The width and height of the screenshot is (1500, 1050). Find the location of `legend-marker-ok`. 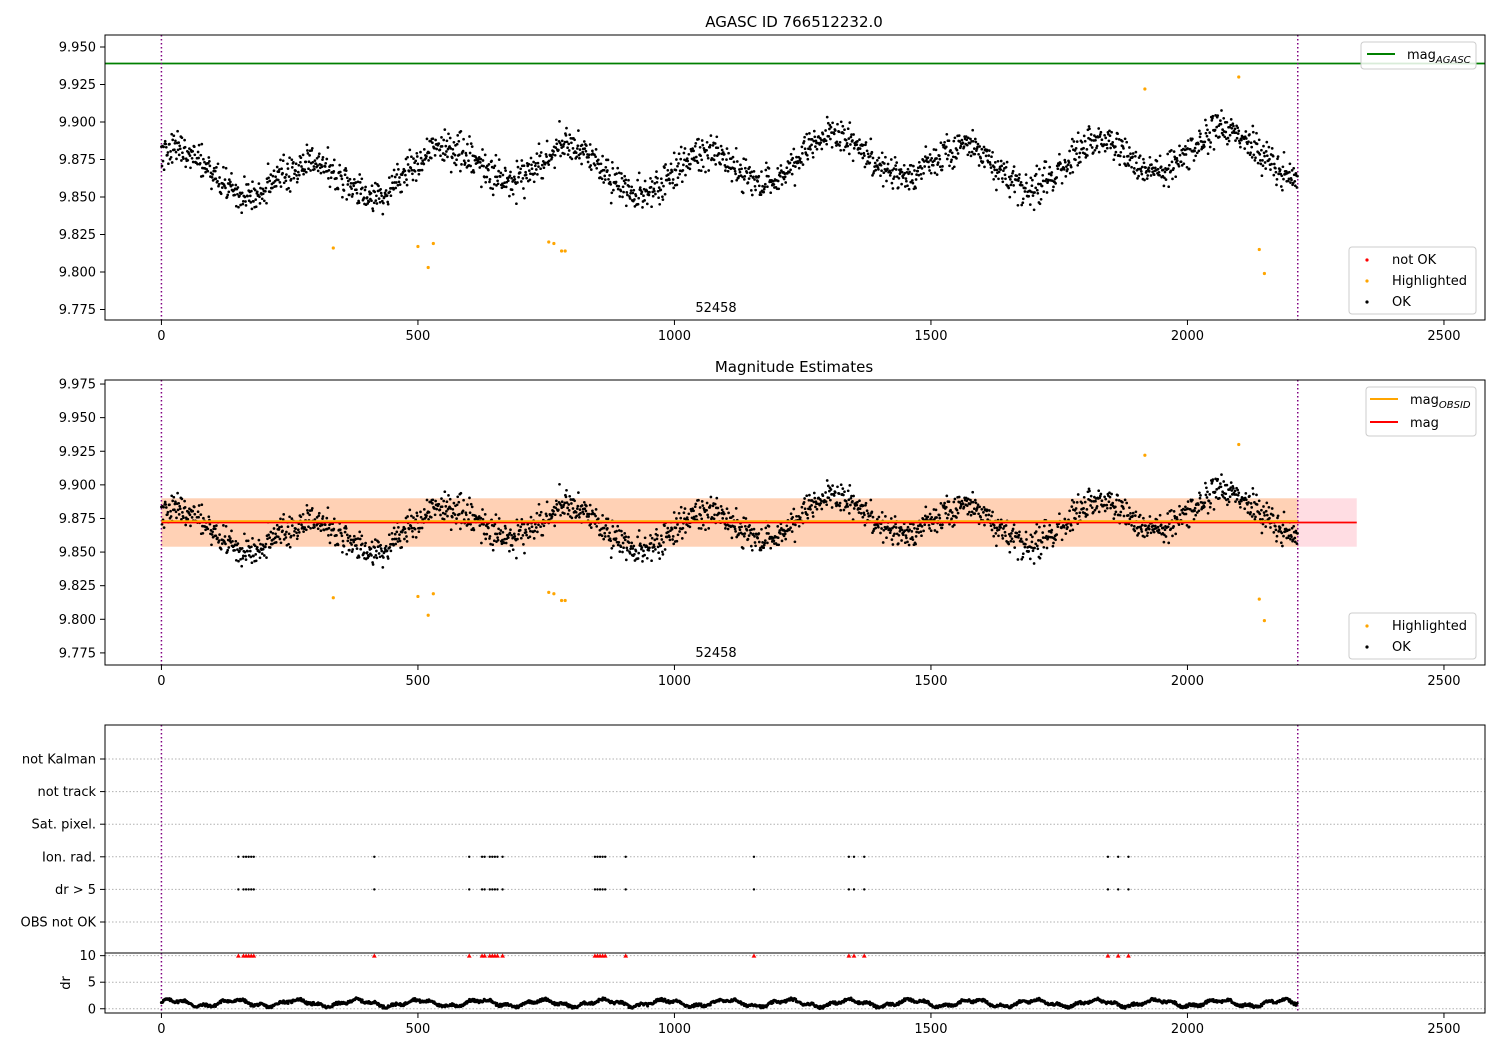

legend-marker-ok is located at coordinates (1367, 302).